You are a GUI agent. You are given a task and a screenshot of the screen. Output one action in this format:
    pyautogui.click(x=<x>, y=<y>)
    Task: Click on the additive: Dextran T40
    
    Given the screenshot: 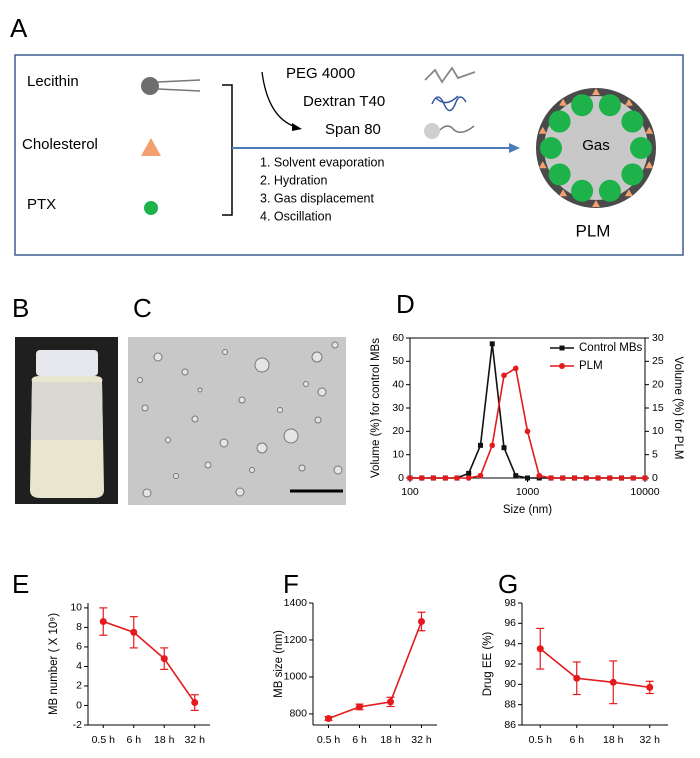 What is the action you would take?
    pyautogui.click(x=344, y=101)
    